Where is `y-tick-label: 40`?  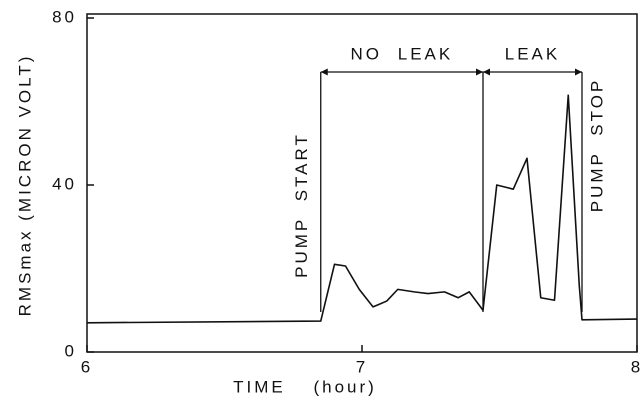 y-tick-label: 40 is located at coordinates (64, 183).